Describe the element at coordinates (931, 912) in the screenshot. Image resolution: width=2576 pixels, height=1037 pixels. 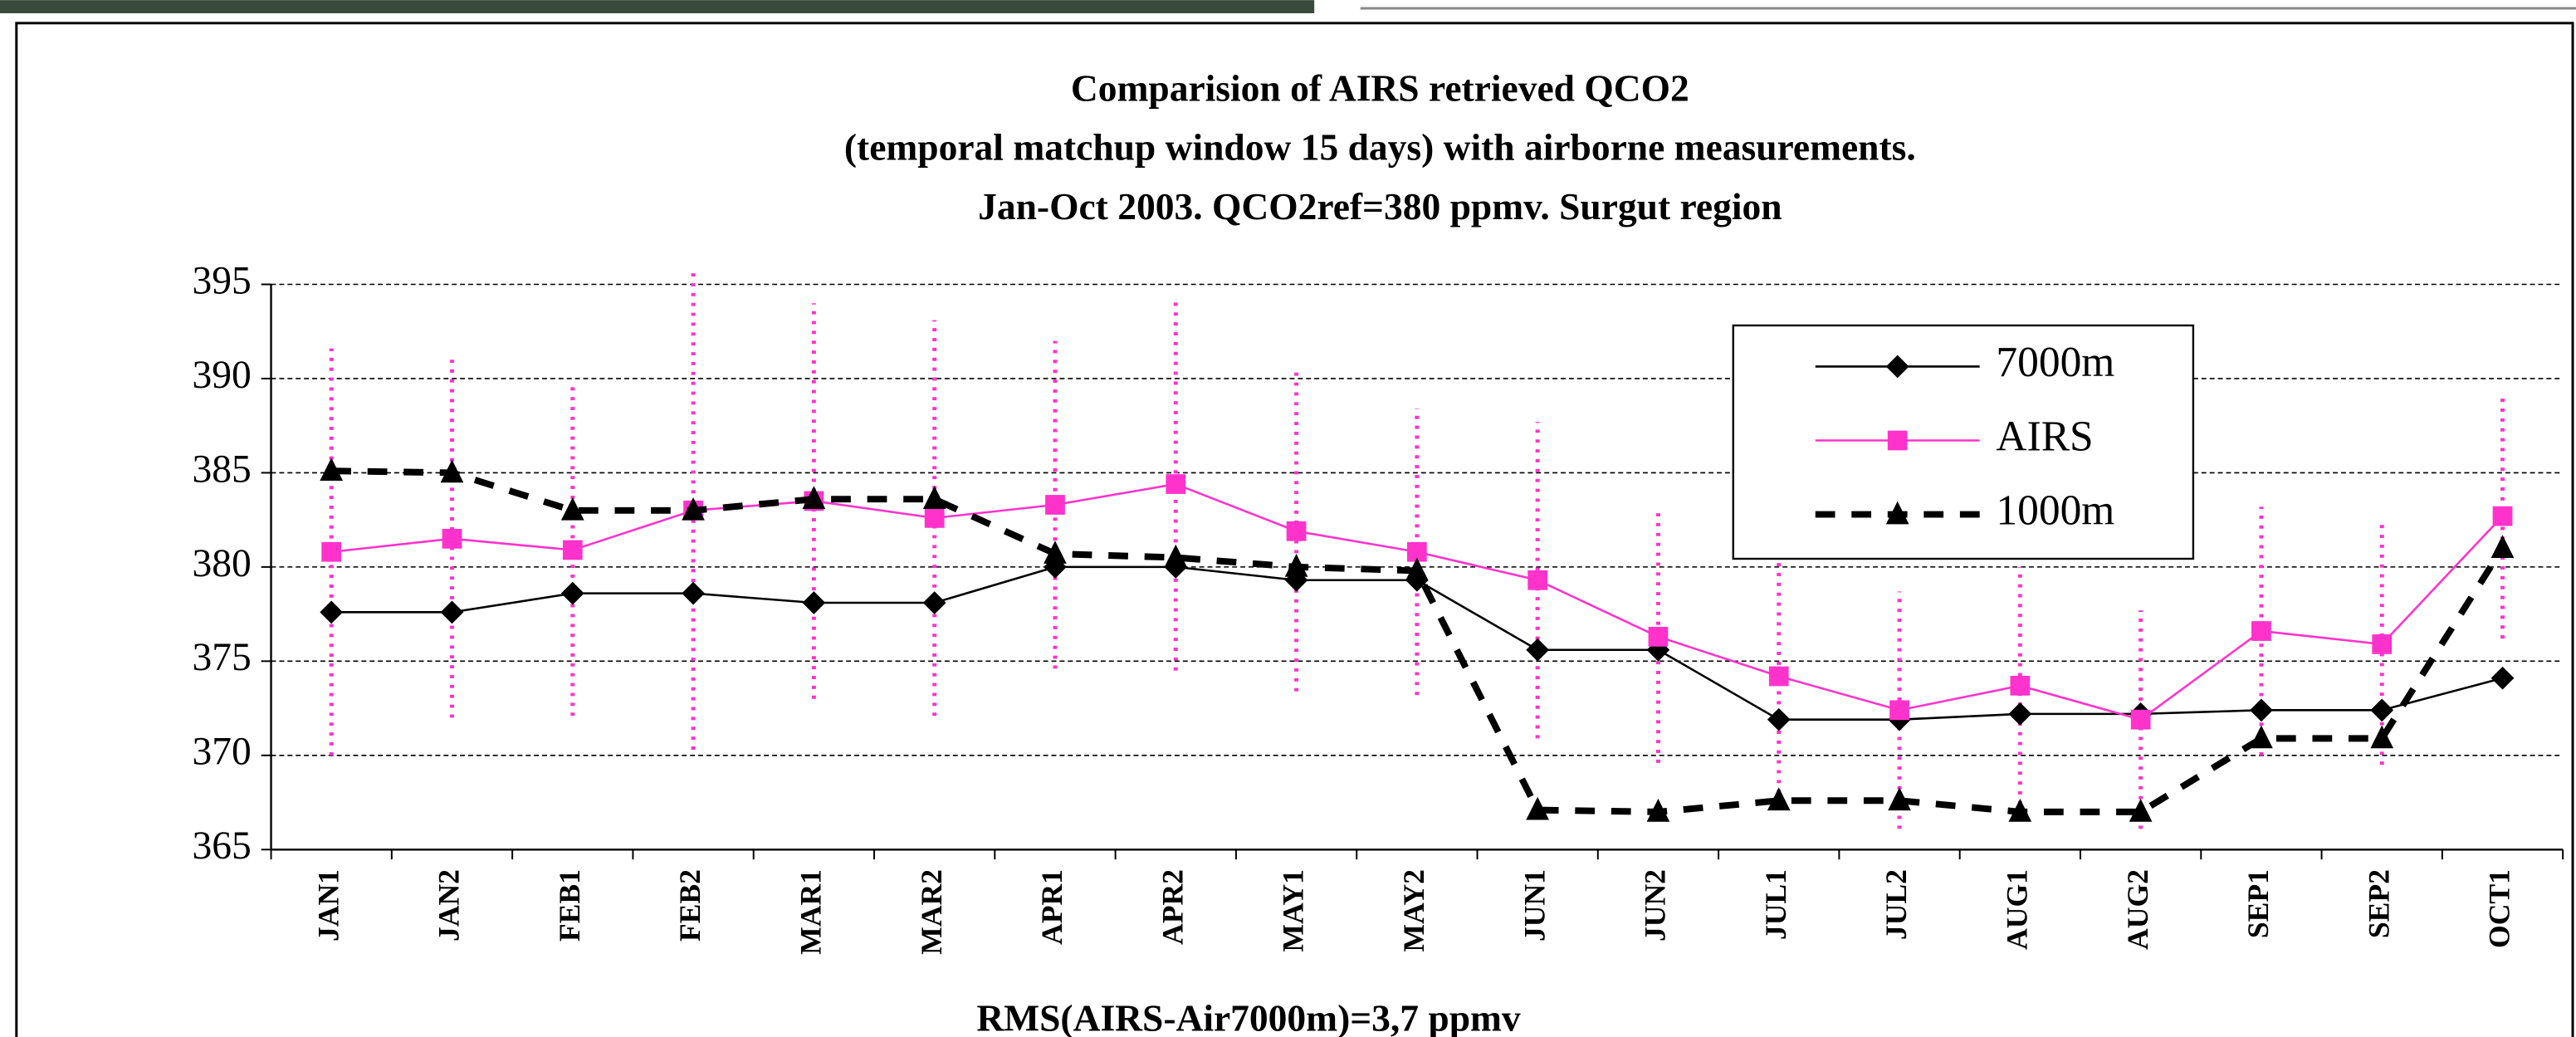
I see `x-tick-label: MAR2` at that location.